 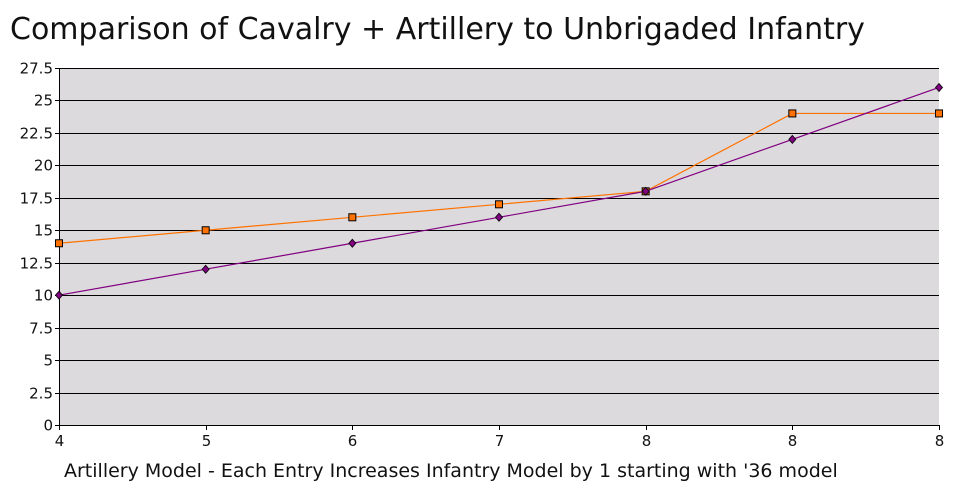 I want to click on y-tick-label: 17.5, so click(x=36, y=199).